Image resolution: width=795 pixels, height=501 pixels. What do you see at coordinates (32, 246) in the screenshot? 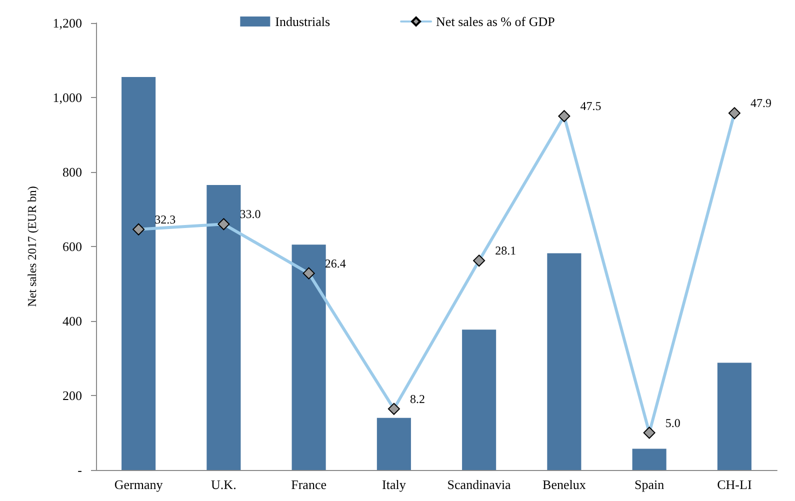
I see `y-axis-title: Net sales 2017 (EUR bn)` at bounding box center [32, 246].